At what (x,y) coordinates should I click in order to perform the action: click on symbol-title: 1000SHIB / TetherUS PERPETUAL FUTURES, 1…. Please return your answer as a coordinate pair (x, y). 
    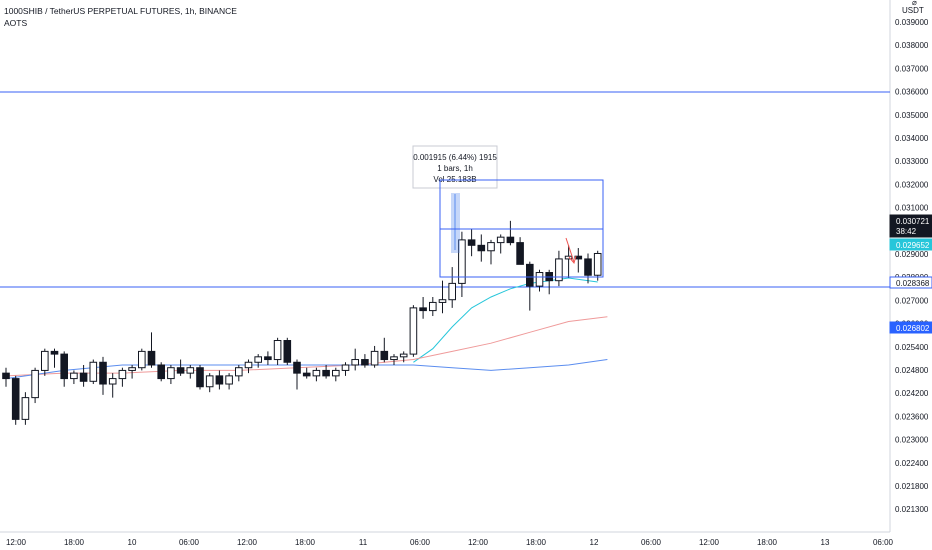
    Looking at the image, I should click on (120, 11).